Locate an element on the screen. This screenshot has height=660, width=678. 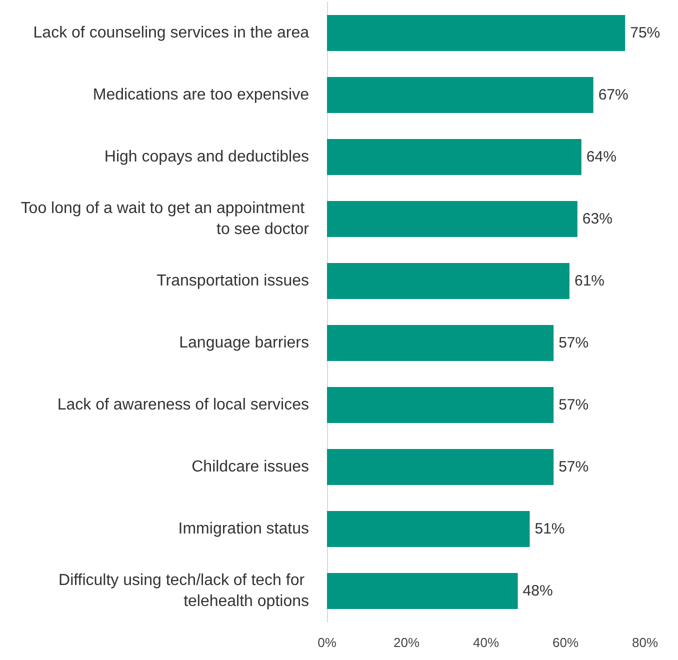
data-label: 61% is located at coordinates (589, 281).